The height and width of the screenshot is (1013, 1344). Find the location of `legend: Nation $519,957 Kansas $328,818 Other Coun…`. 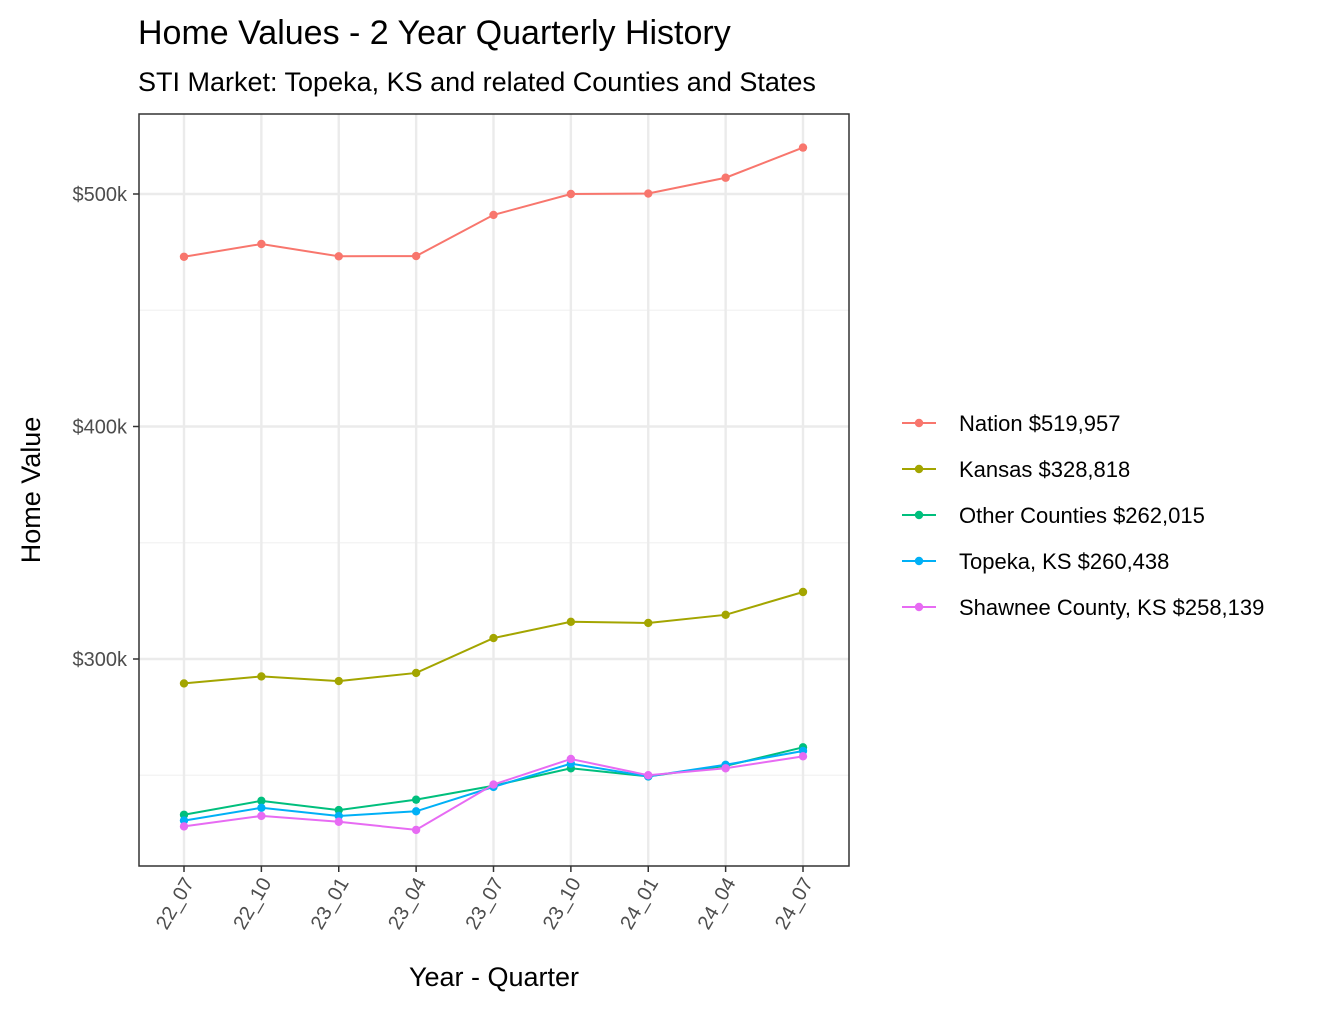

legend: Nation $519,957 Kansas $328,818 Other Coun… is located at coordinates (1083, 515).